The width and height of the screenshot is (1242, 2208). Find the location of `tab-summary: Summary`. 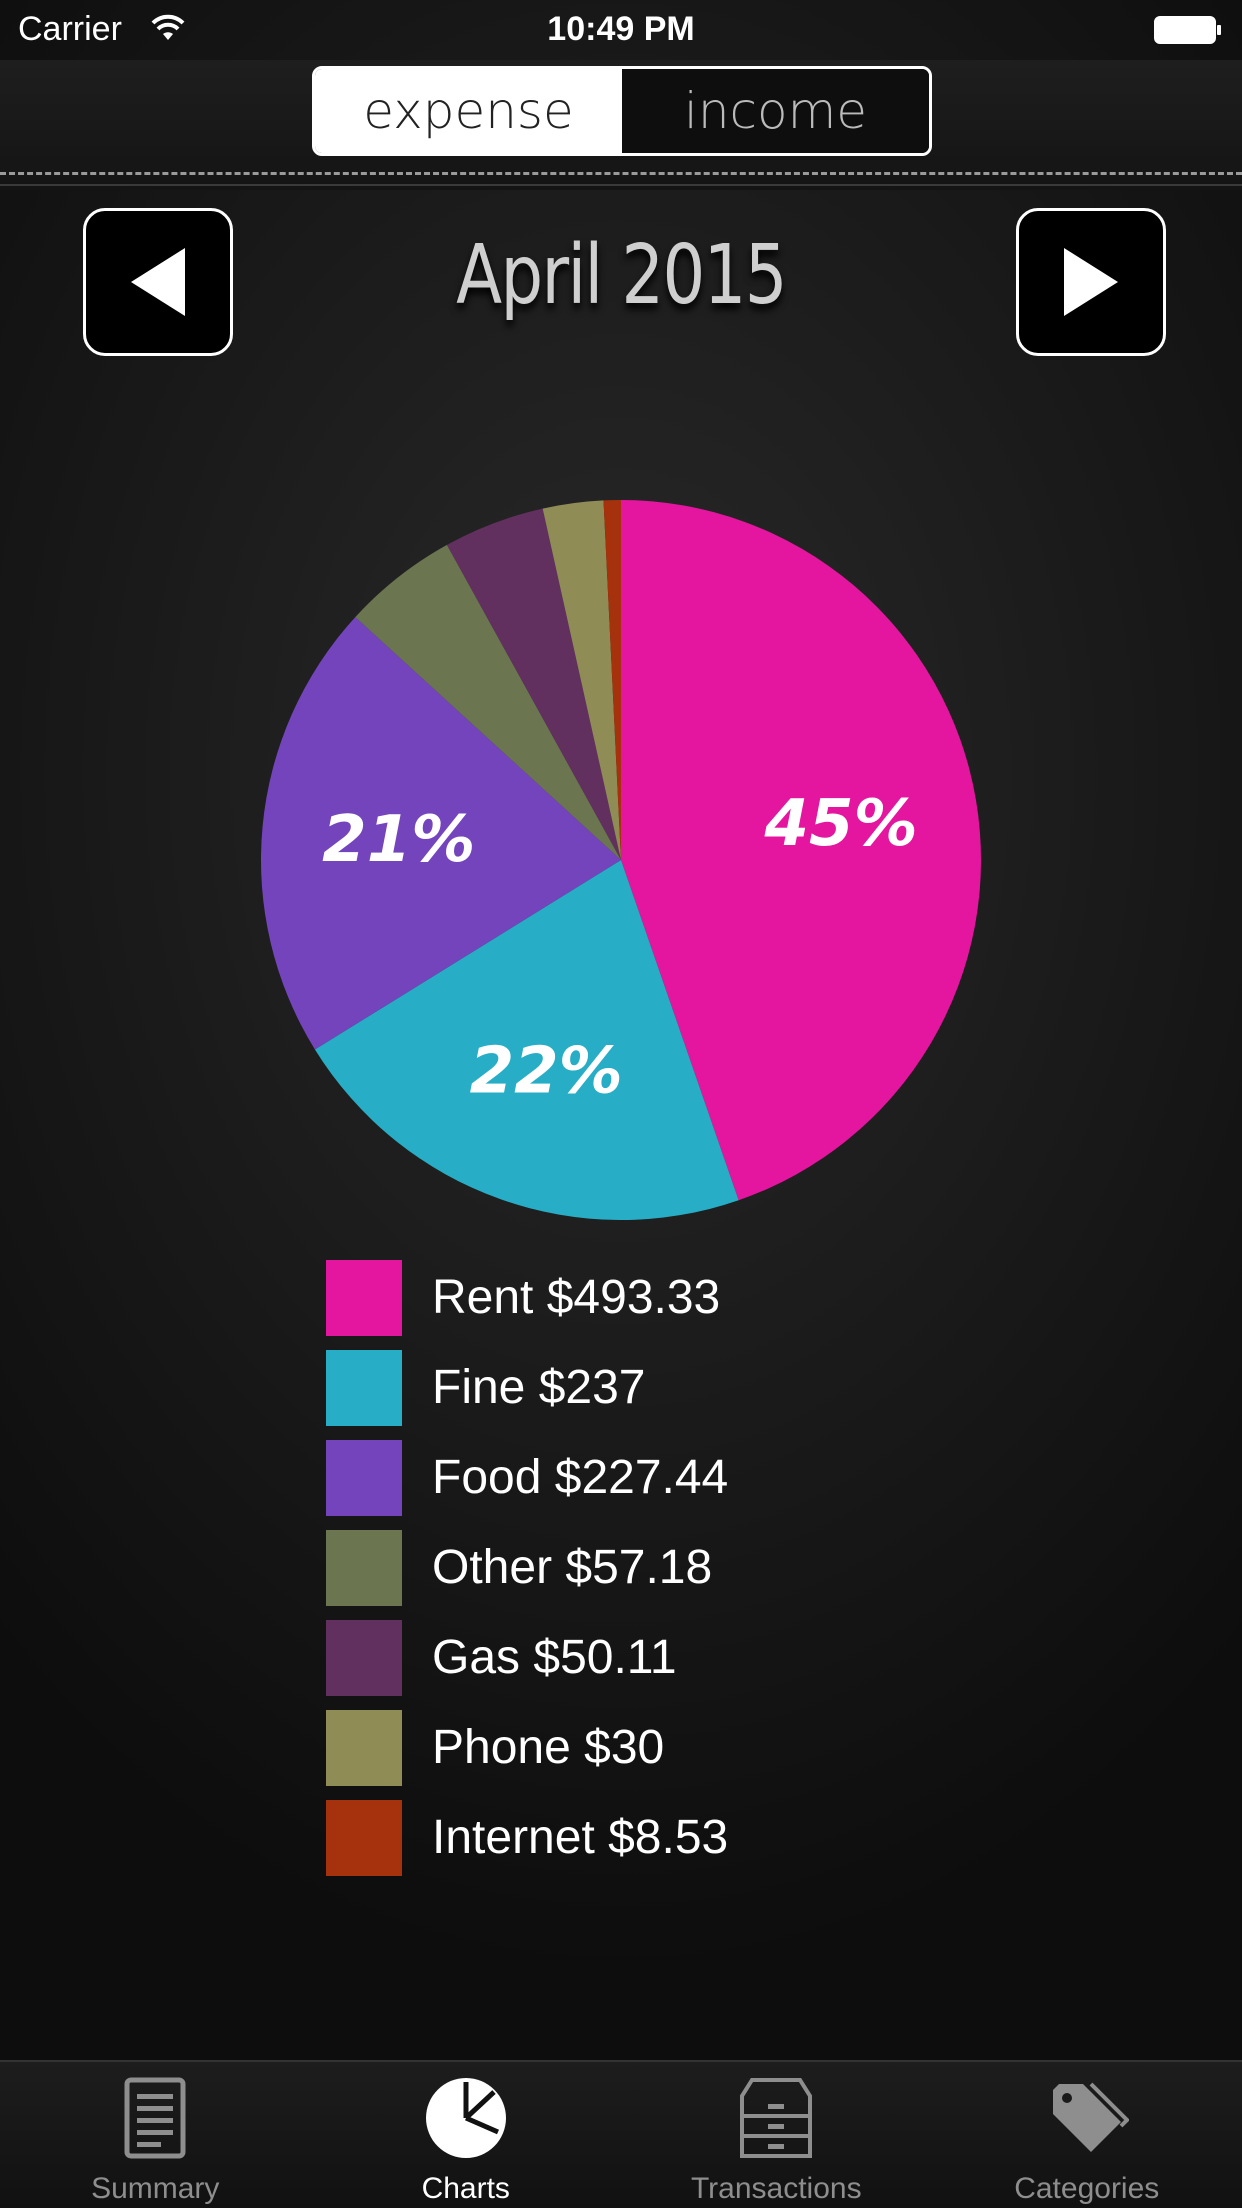

tab-summary: Summary is located at coordinates (155, 2135).